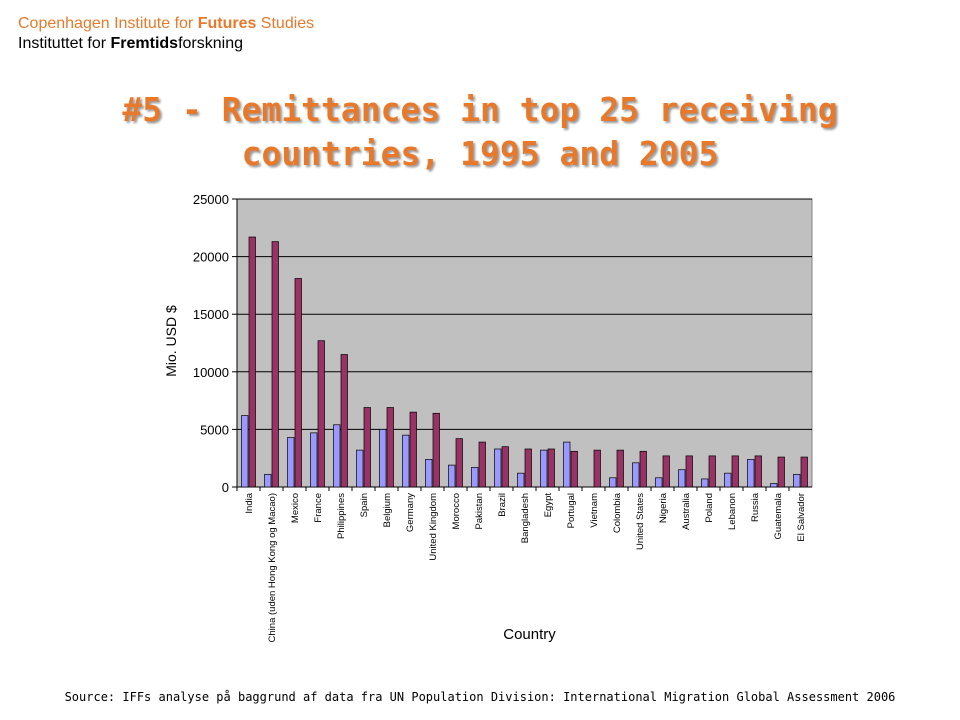 This screenshot has width=960, height=720. Describe the element at coordinates (364, 505) in the screenshot. I see `x-tick-label: Spain` at that location.